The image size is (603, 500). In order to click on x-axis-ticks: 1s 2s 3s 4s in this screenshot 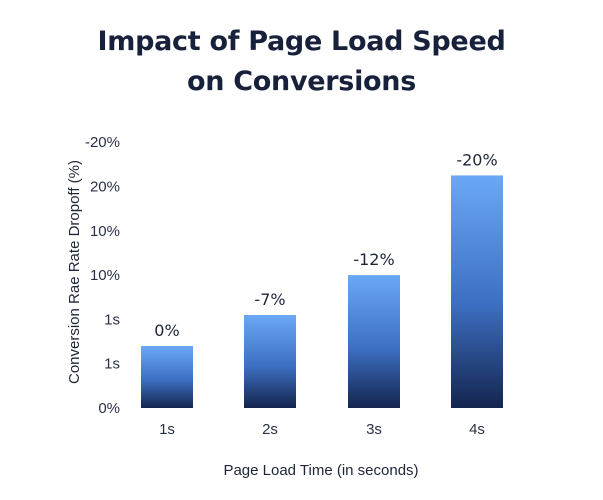, I will do `click(322, 429)`.